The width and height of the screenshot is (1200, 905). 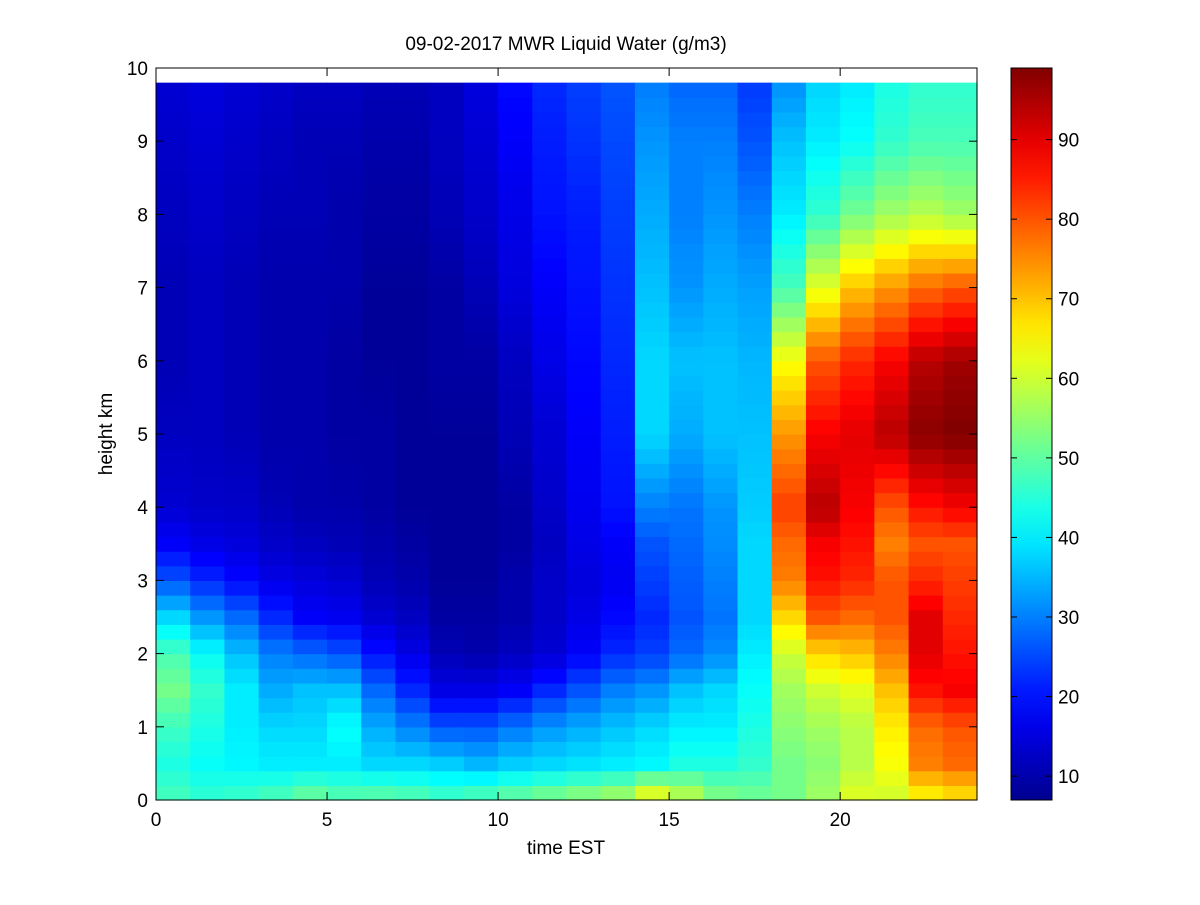 What do you see at coordinates (498, 820) in the screenshot?
I see `x-tick-label: 10` at bounding box center [498, 820].